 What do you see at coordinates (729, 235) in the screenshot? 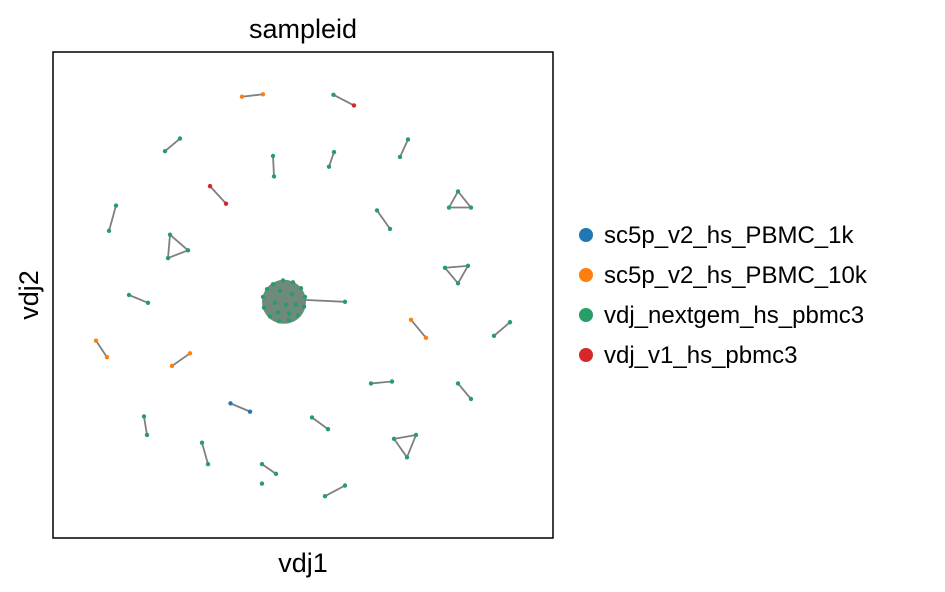
I see `legend-label: sc5p_v2_hs_PBMC_1k` at bounding box center [729, 235].